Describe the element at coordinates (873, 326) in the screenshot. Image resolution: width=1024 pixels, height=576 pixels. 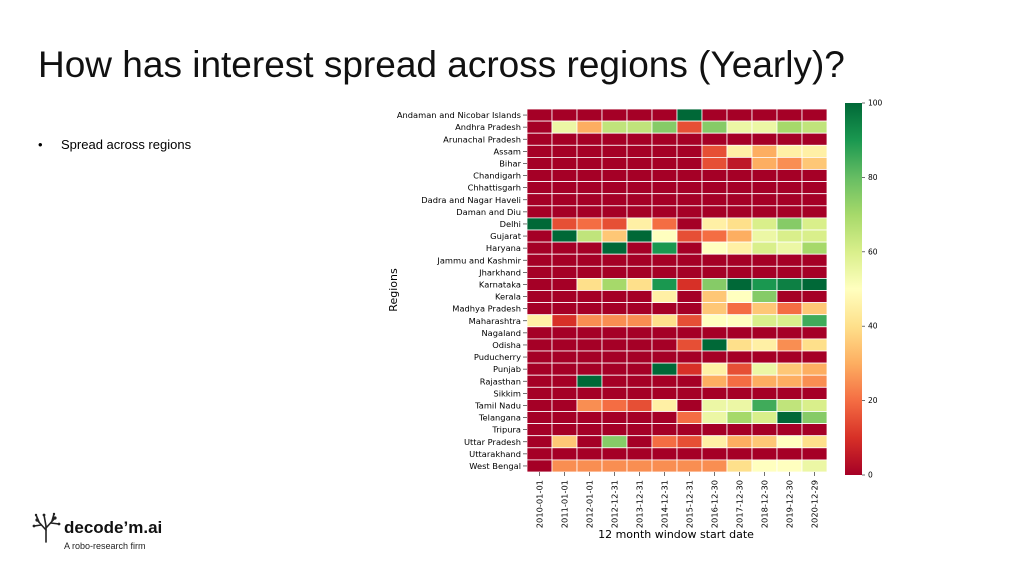
I see `colorbar-tick-label: 40` at that location.